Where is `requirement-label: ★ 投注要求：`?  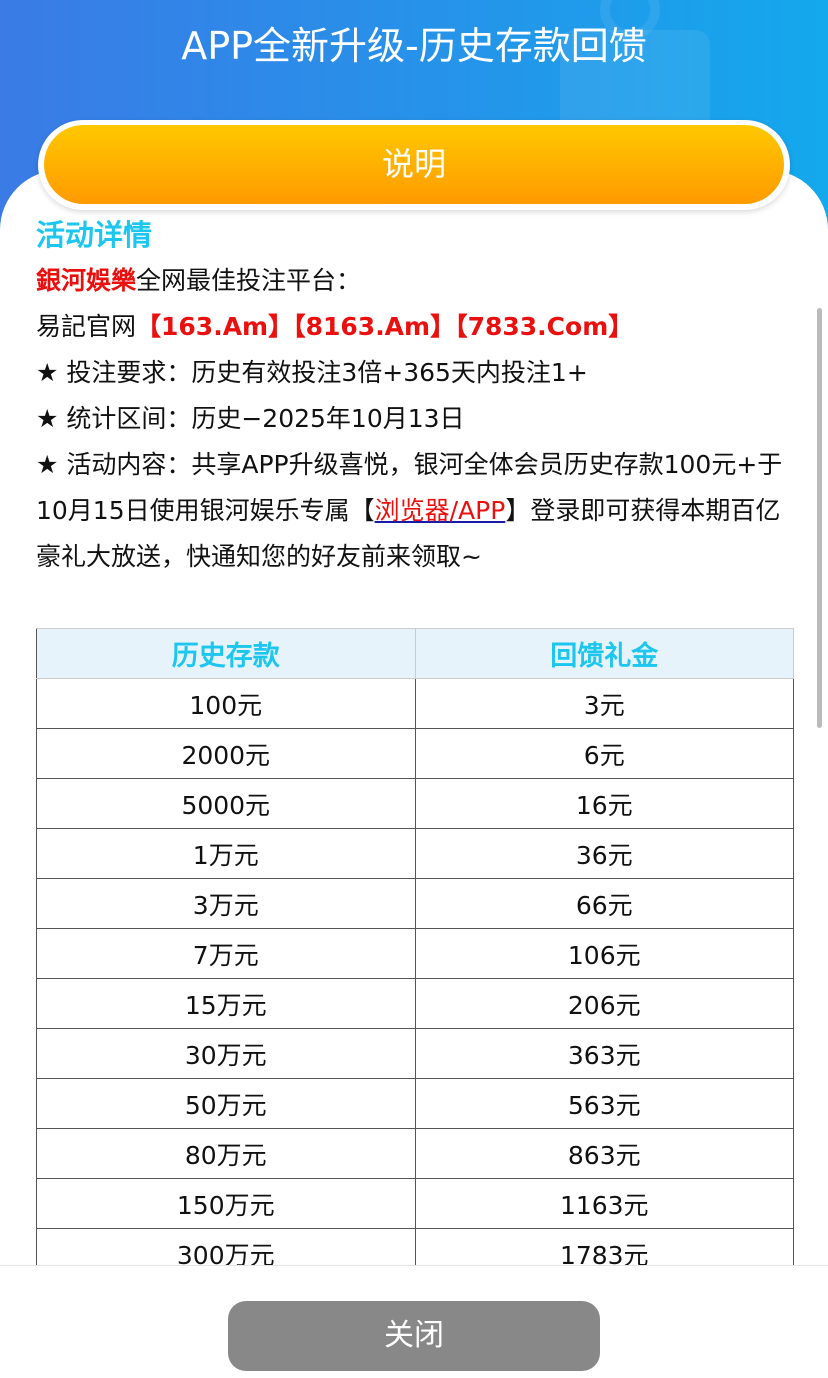 requirement-label: ★ 投注要求： is located at coordinates (114, 372).